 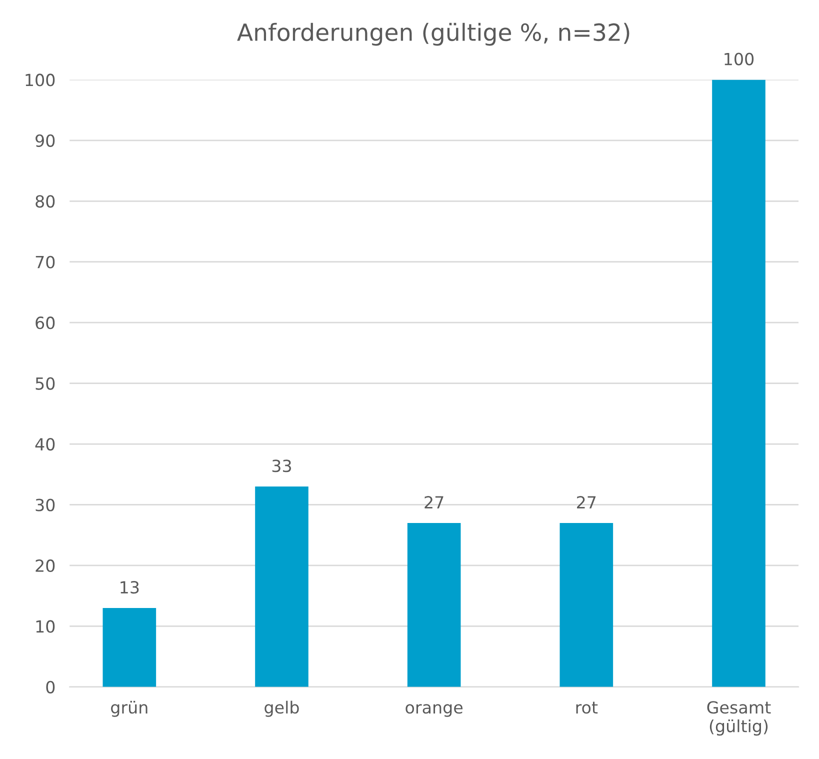 What do you see at coordinates (45, 201) in the screenshot?
I see `y-tick-label: 80` at bounding box center [45, 201].